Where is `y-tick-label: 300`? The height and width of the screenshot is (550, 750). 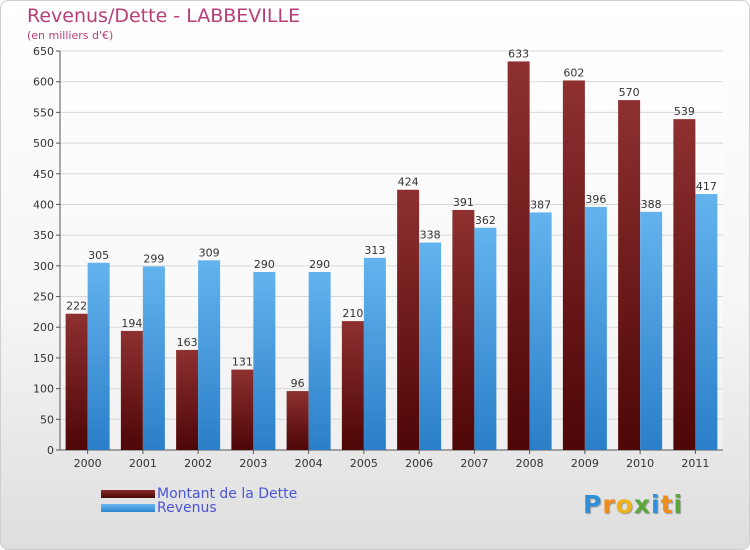
y-tick-label: 300 is located at coordinates (43, 266).